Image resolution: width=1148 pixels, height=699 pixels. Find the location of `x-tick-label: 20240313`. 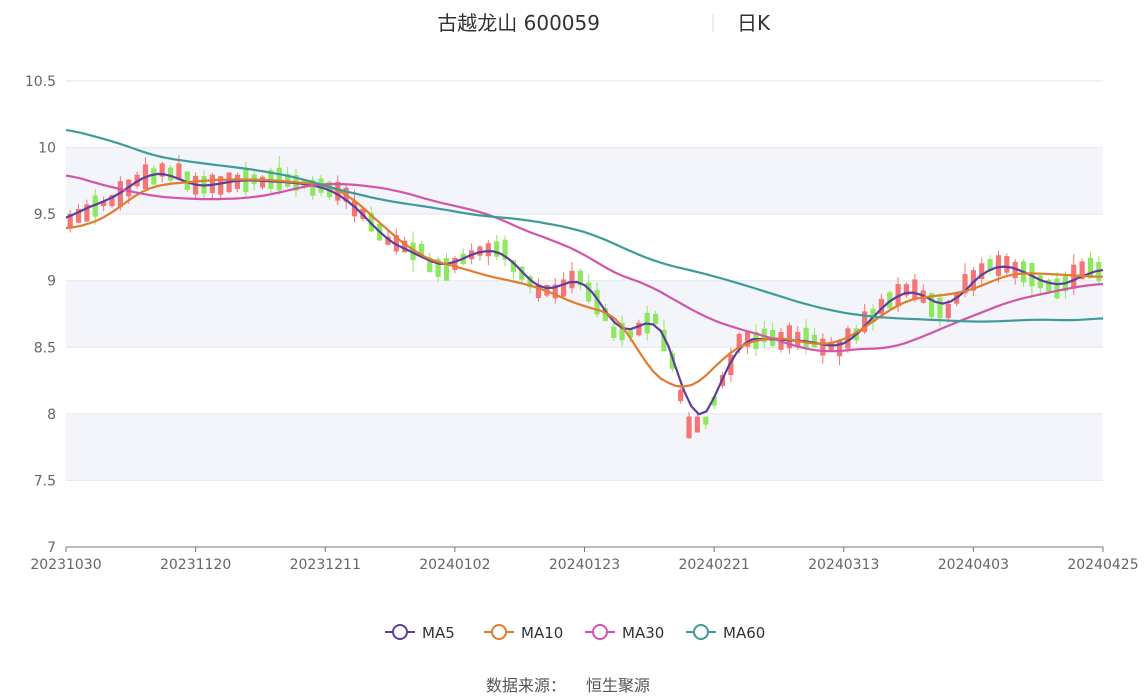

x-tick-label: 20240313 is located at coordinates (843, 565).